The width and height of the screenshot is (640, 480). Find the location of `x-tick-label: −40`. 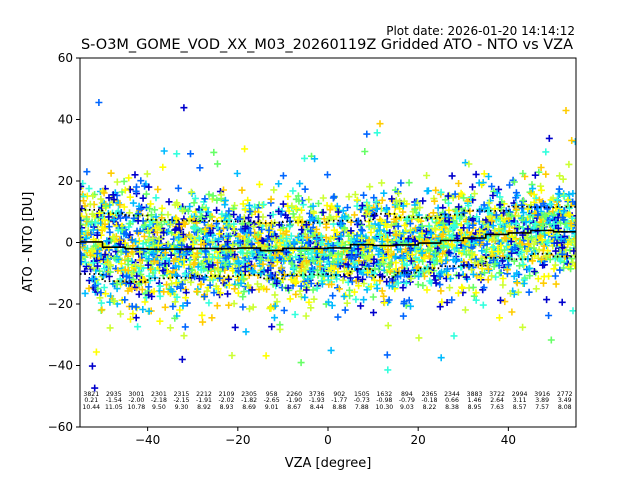

x-tick-label: −40 is located at coordinates (147, 440).